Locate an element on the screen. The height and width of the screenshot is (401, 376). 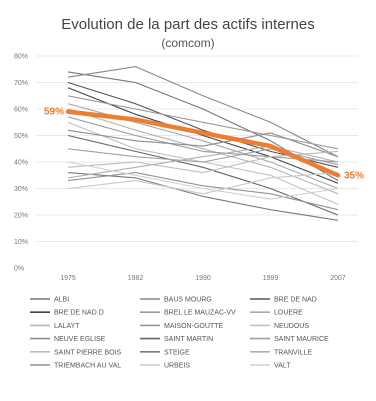
legend-label: VALT is located at coordinates (282, 366).